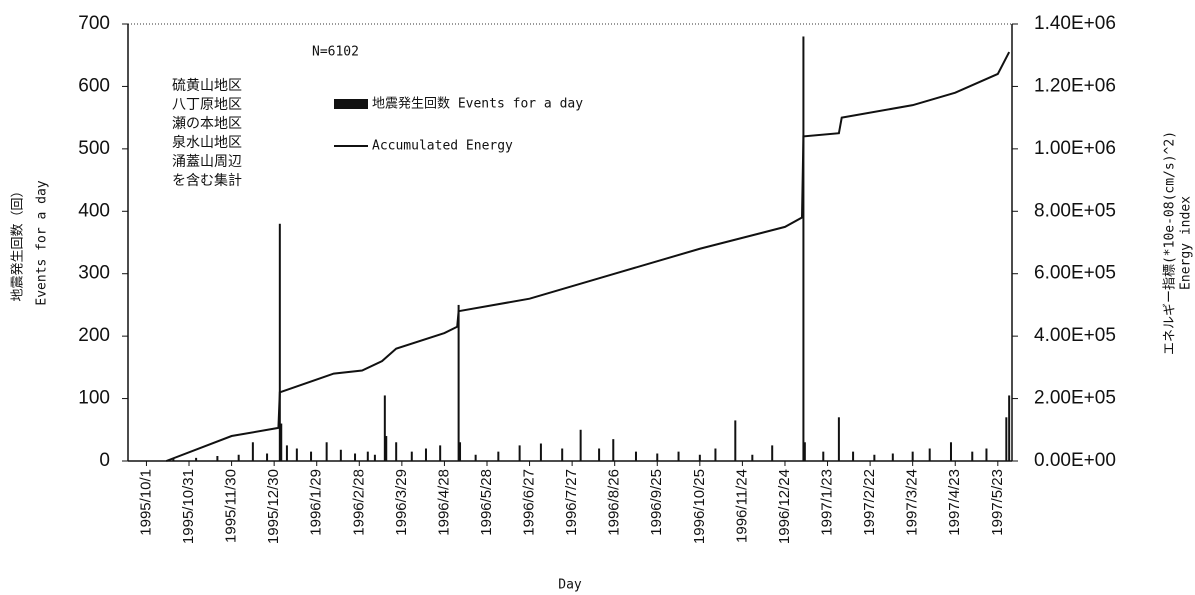 This screenshot has width=1195, height=595. I want to click on x-tick-label: 1996/1/29, so click(316, 502).